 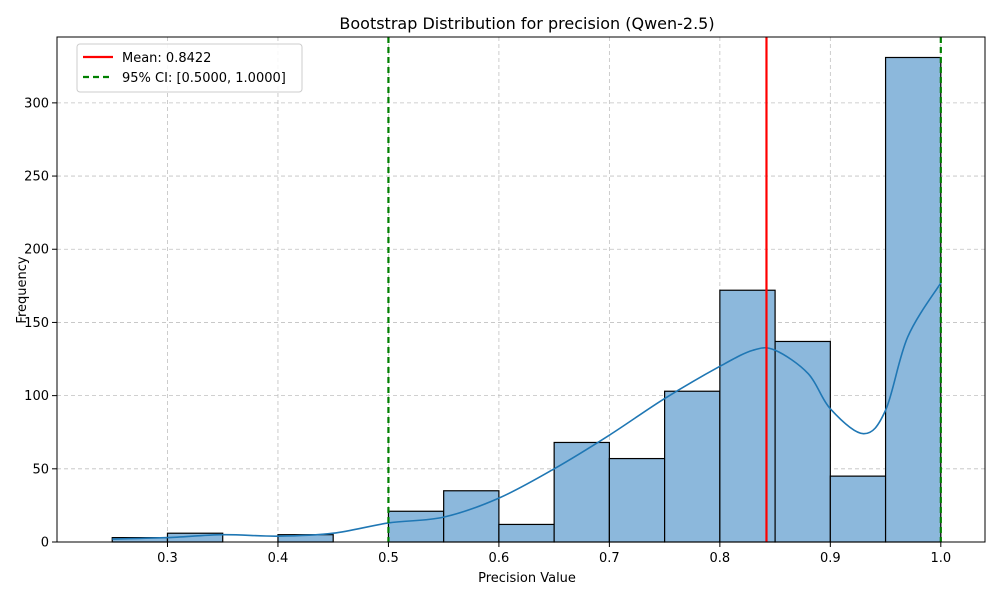 What do you see at coordinates (36, 396) in the screenshot?
I see `y-tick-label-2: 100` at bounding box center [36, 396].